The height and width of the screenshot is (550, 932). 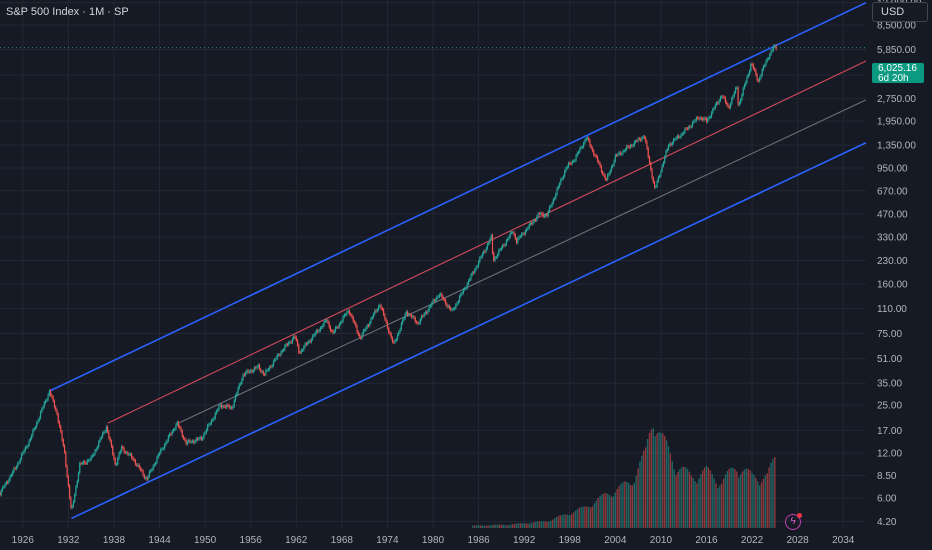 I want to click on last-price-value: 6,025.16, so click(x=897, y=68).